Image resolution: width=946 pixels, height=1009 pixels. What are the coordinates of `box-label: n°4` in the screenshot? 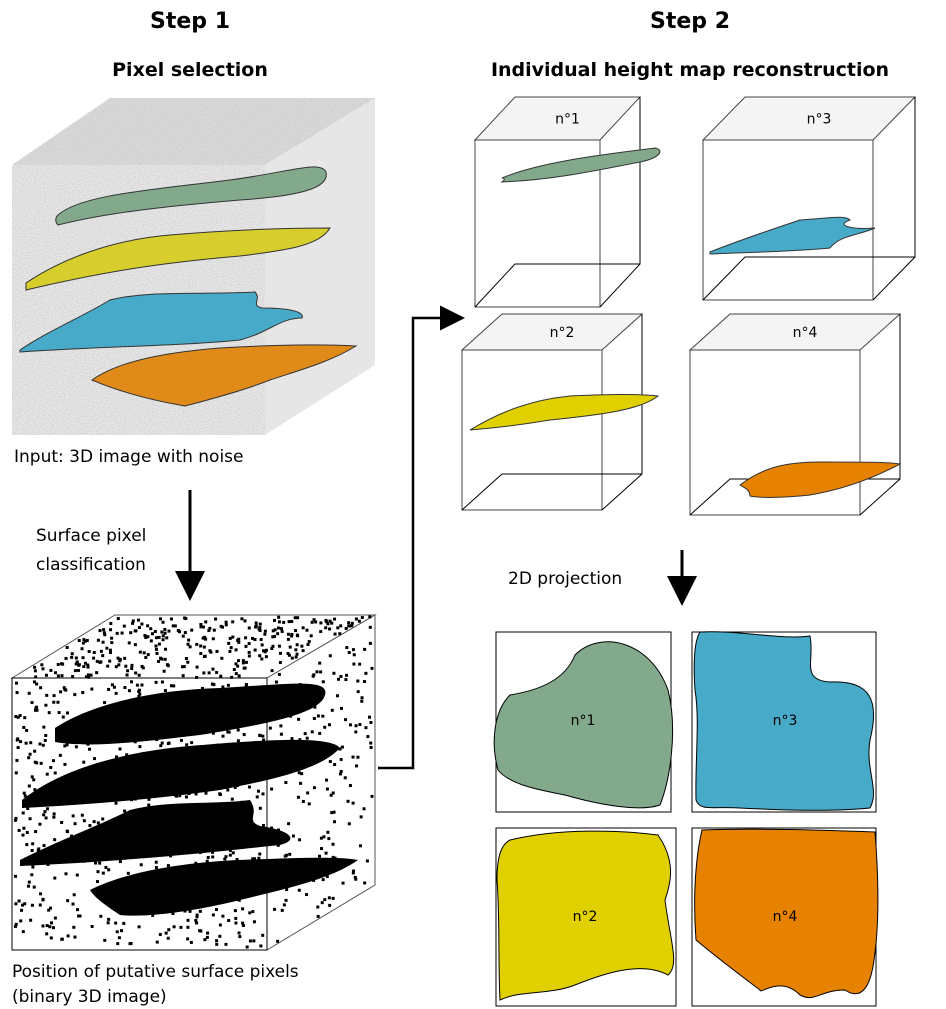 It's located at (805, 333).